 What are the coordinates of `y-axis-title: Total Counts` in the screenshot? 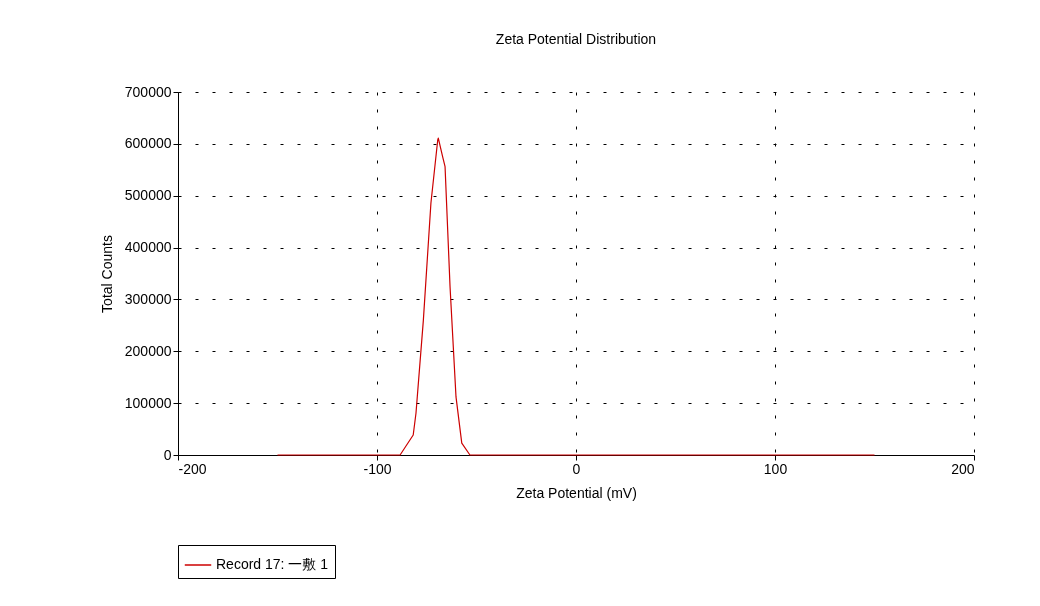 It's located at (106, 274).